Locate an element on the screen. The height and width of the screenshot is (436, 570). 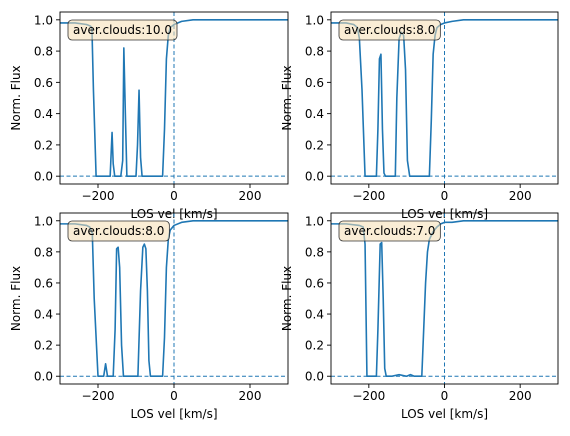
annotation-box: aver.clouds:10.0 is located at coordinates (122, 30).